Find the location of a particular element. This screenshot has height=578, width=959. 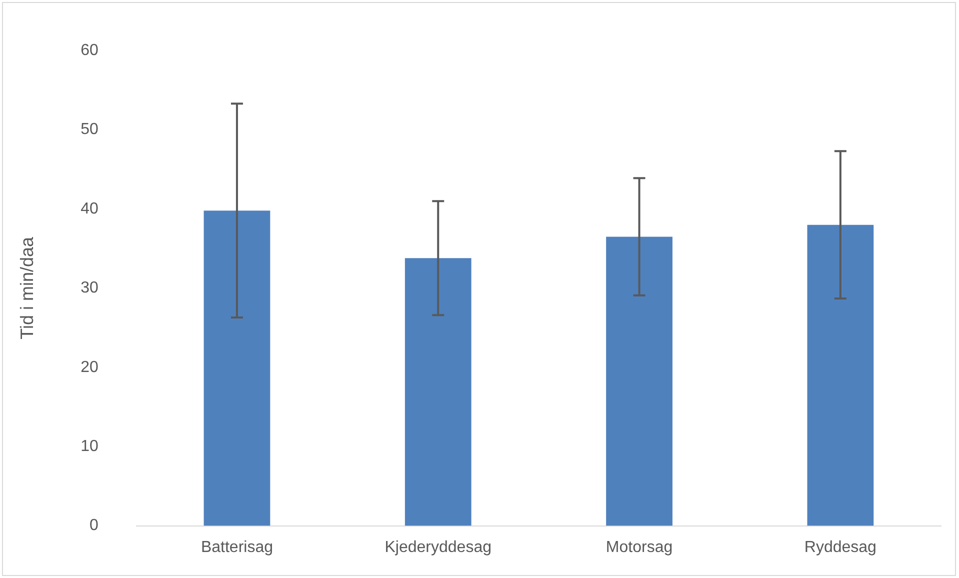

x-tick-label: Kjederyddesag is located at coordinates (438, 547).